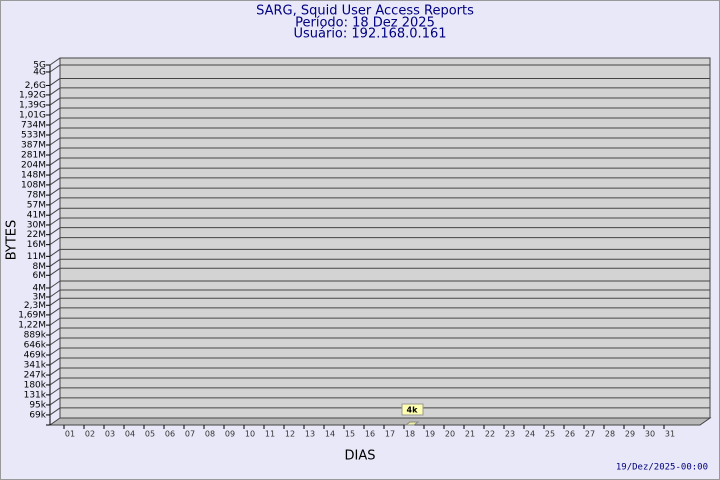  What do you see at coordinates (32, 315) in the screenshot?
I see `y-tick-label: 1,69M` at bounding box center [32, 315].